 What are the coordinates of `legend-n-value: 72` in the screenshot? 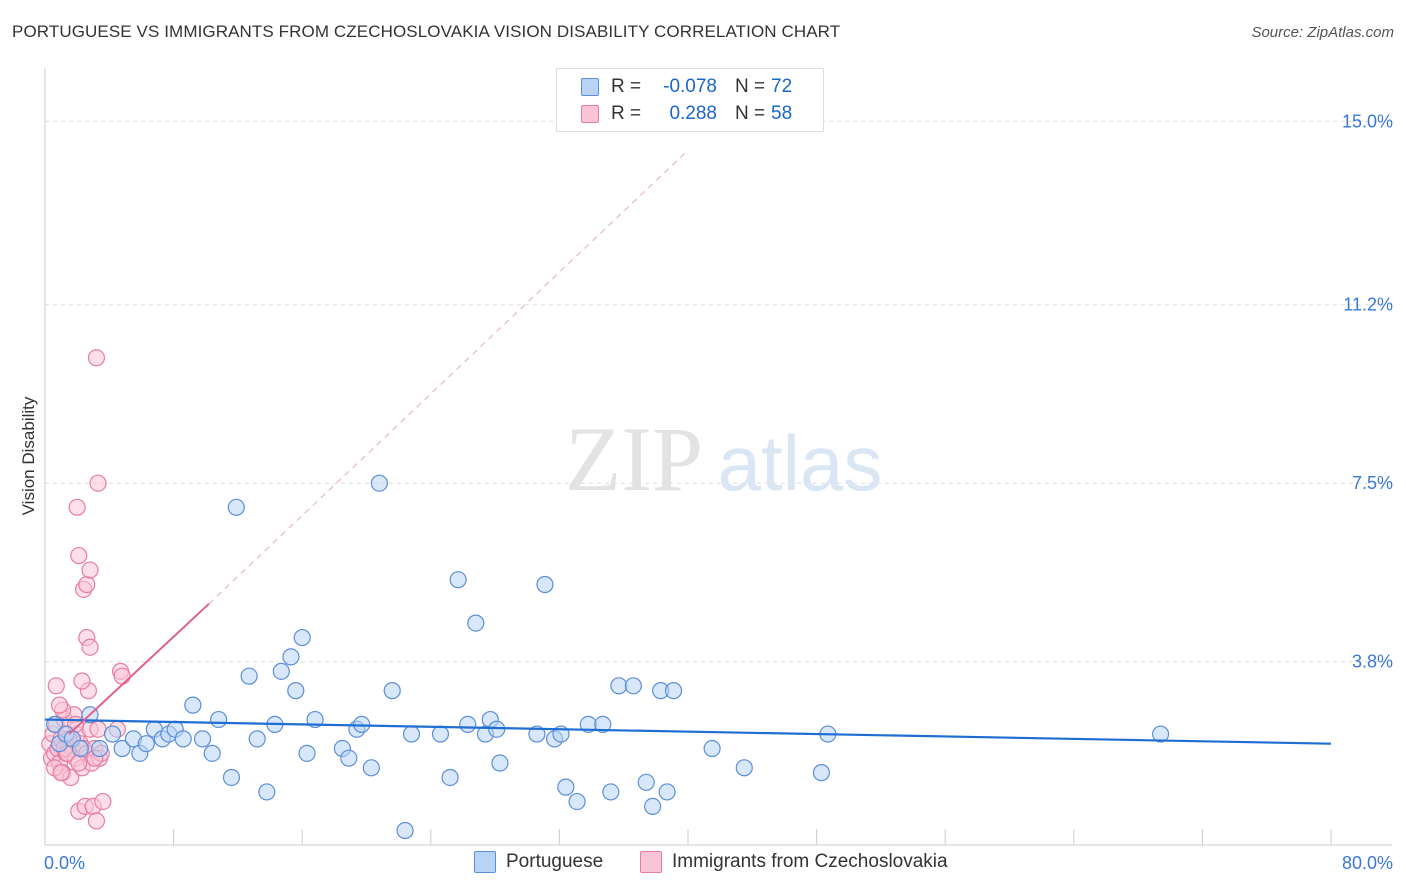 It's located at (782, 86).